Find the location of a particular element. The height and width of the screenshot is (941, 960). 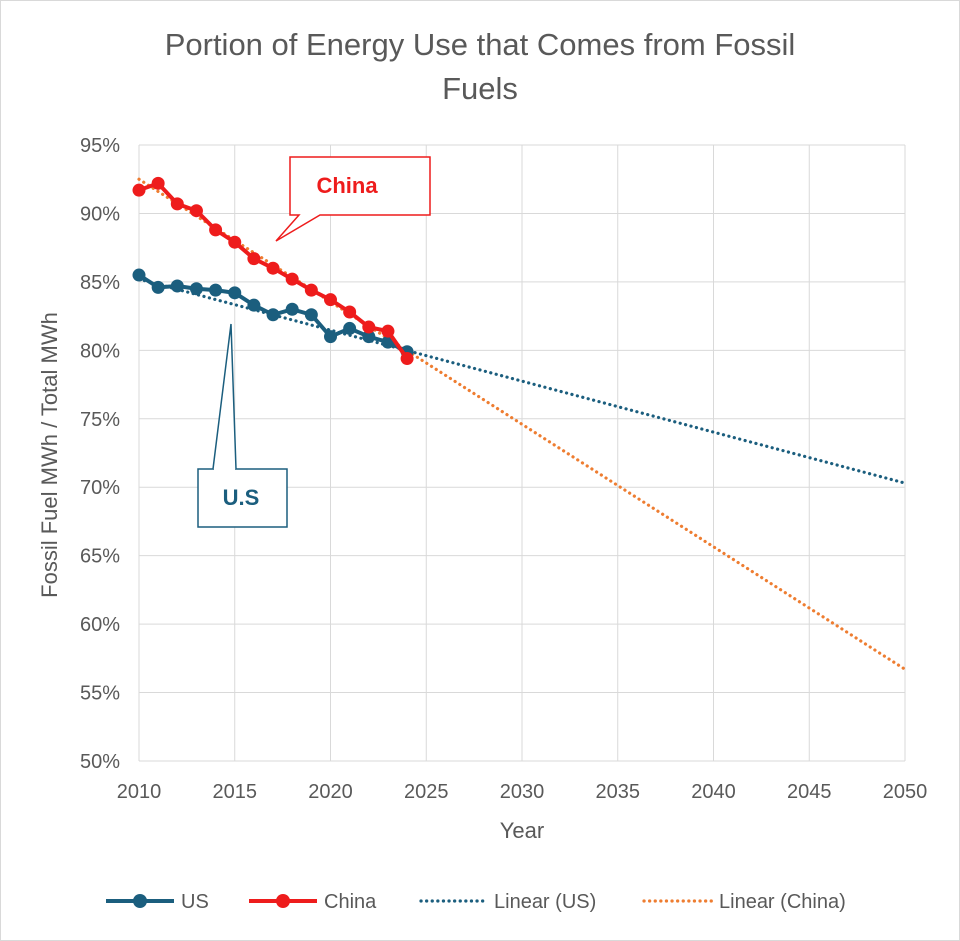

y-tick-label: 80% is located at coordinates (100, 351).